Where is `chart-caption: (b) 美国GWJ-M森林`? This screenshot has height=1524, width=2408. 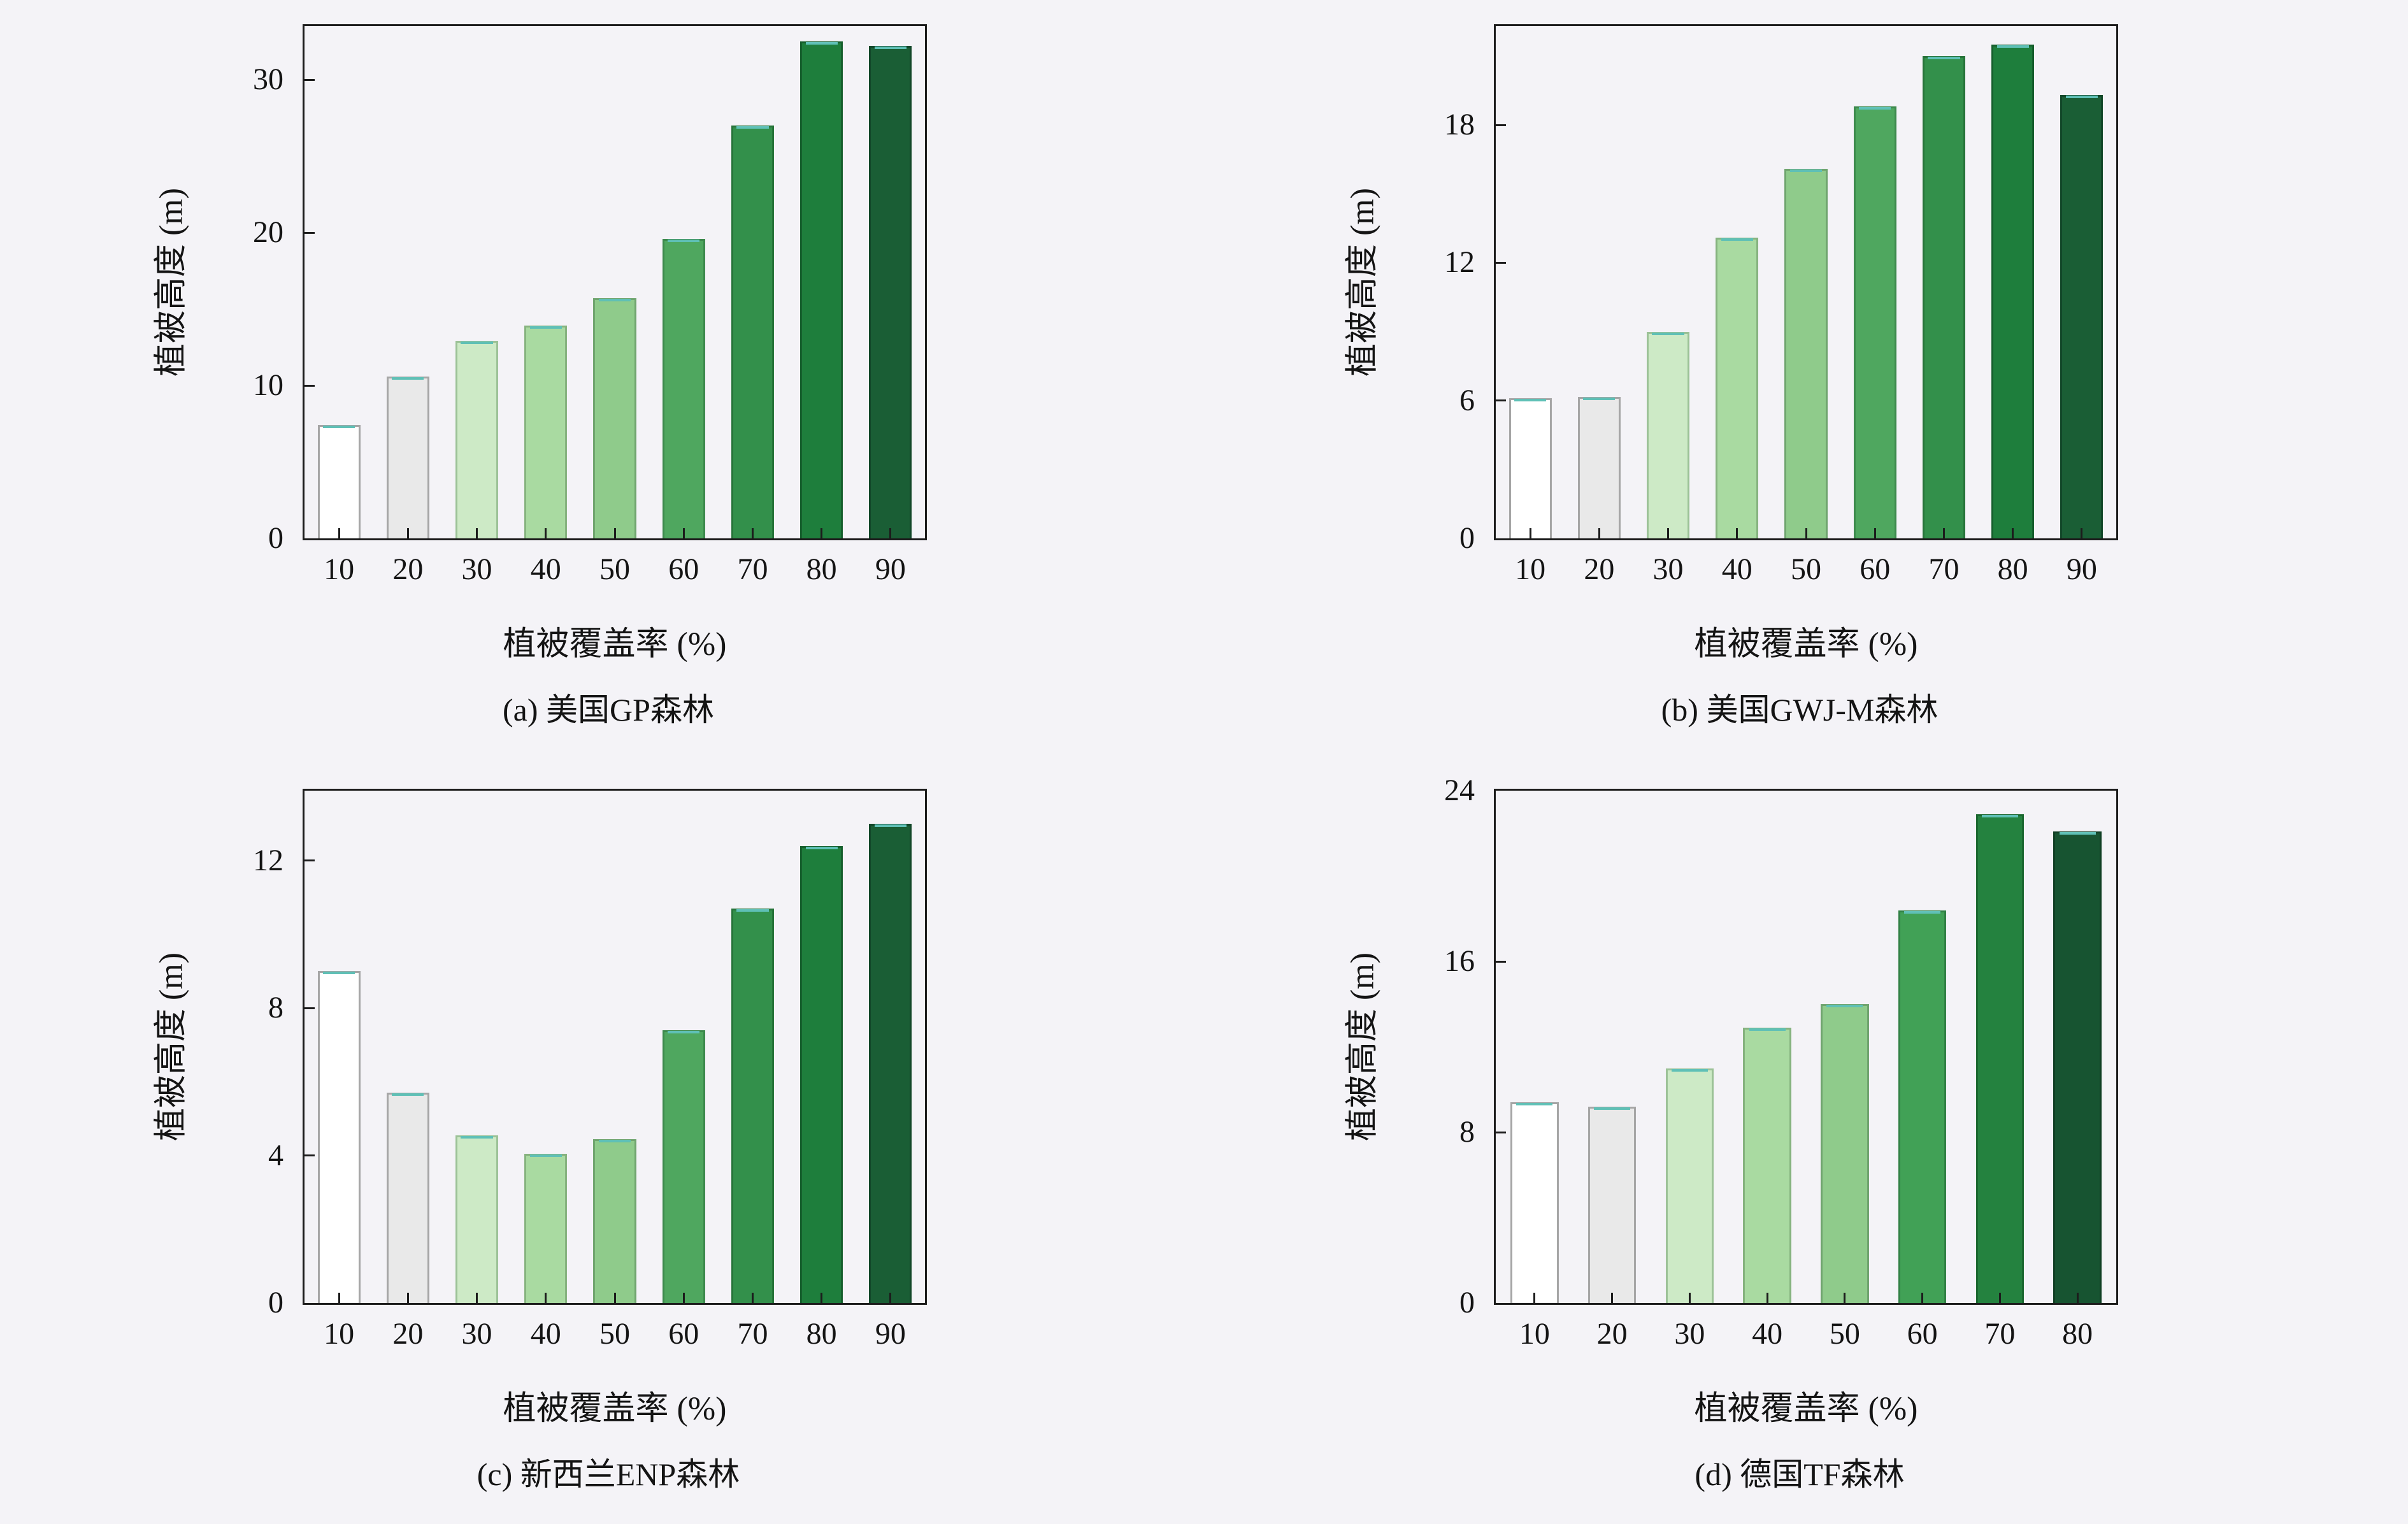
chart-caption: (b) 美国GWJ-M森林 is located at coordinates (1800, 710).